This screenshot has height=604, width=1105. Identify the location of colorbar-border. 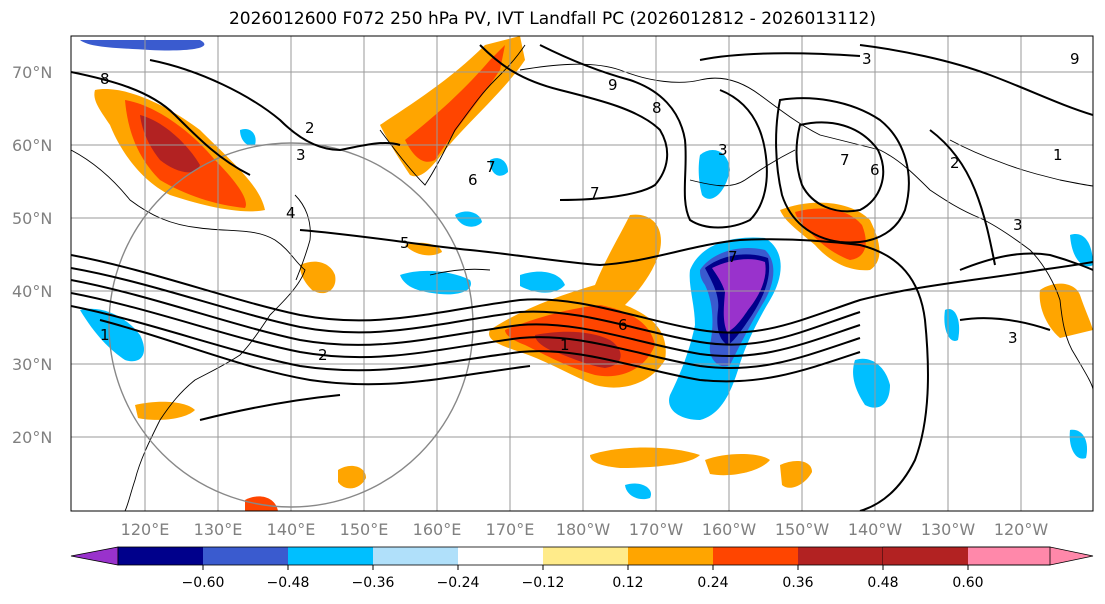
(584, 556).